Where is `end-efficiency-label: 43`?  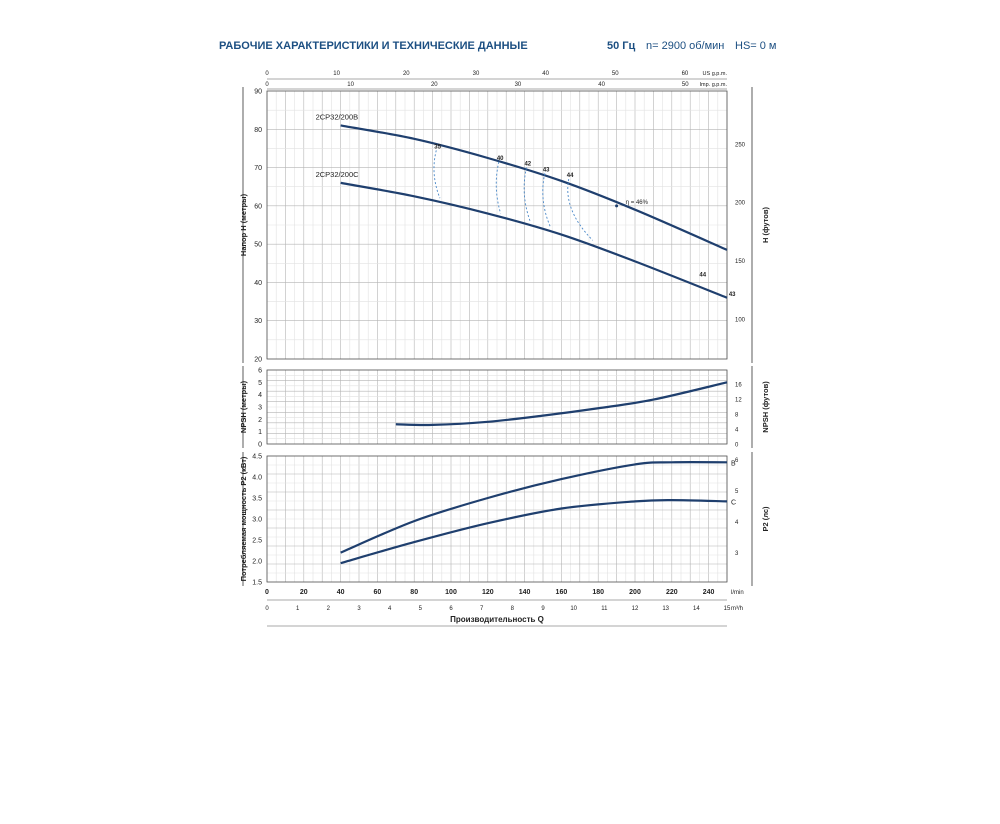 end-efficiency-label: 43 is located at coordinates (732, 295).